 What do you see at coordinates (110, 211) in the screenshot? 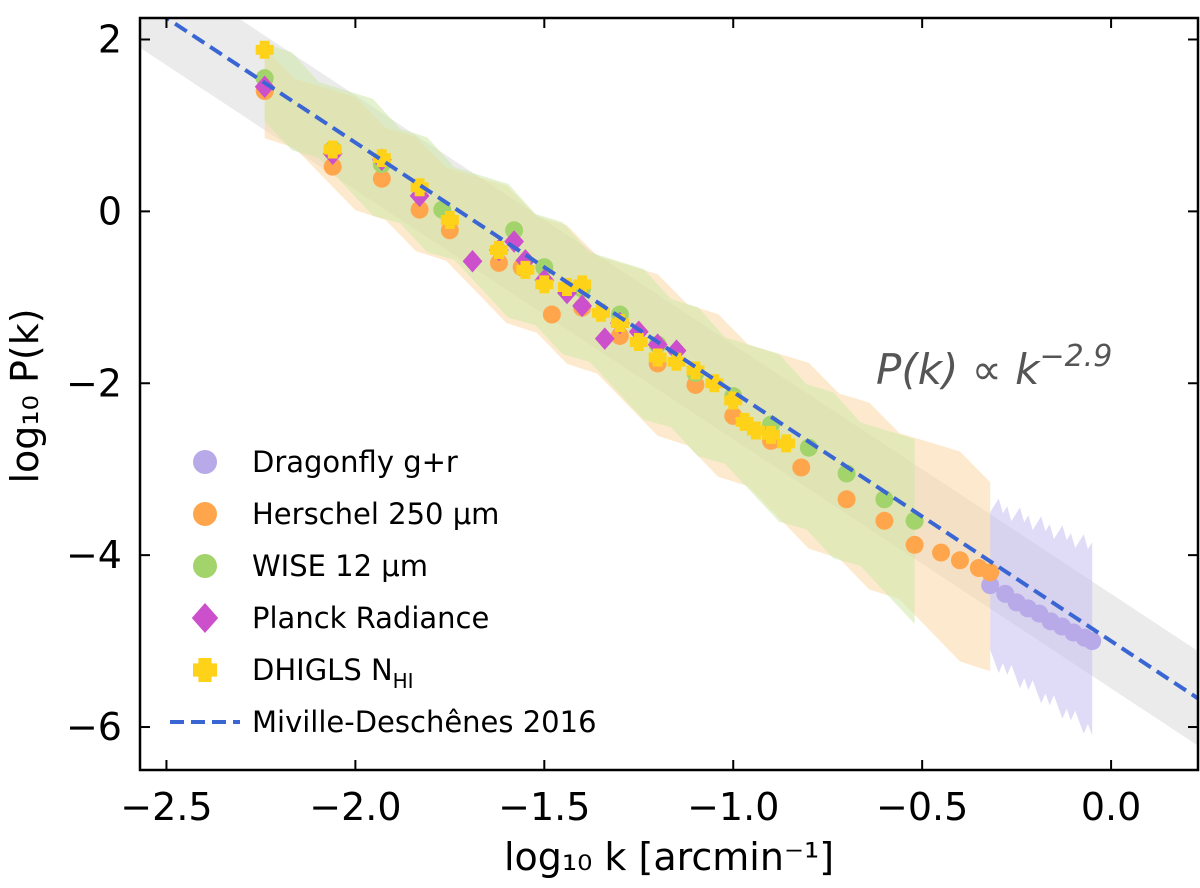
I see `y-tick-label: 0` at bounding box center [110, 211].